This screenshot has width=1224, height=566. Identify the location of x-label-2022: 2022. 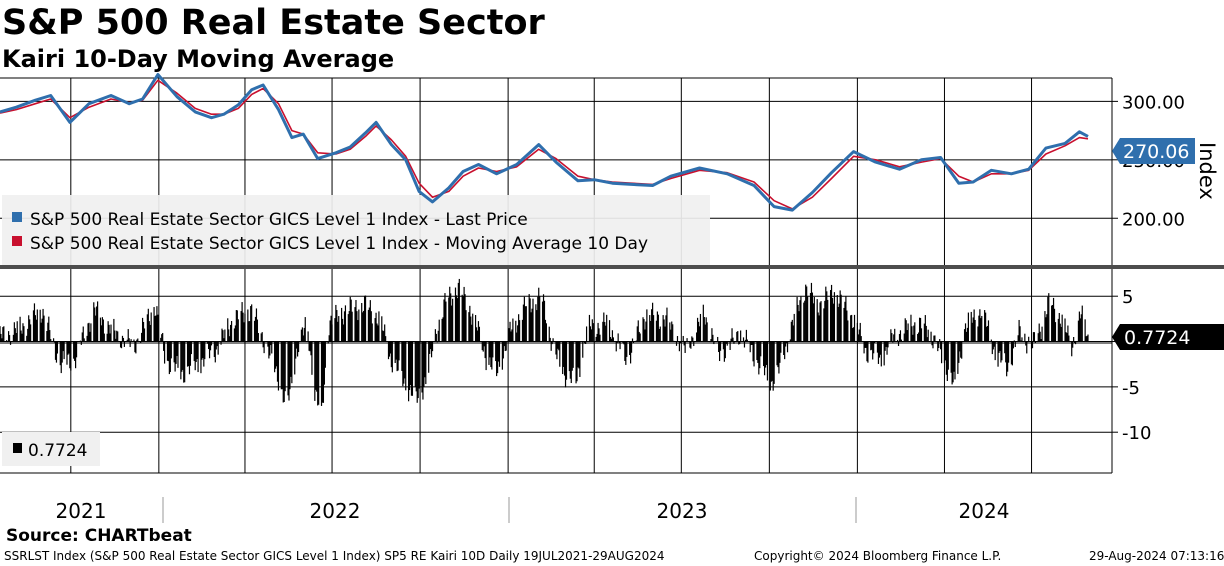
(335, 511).